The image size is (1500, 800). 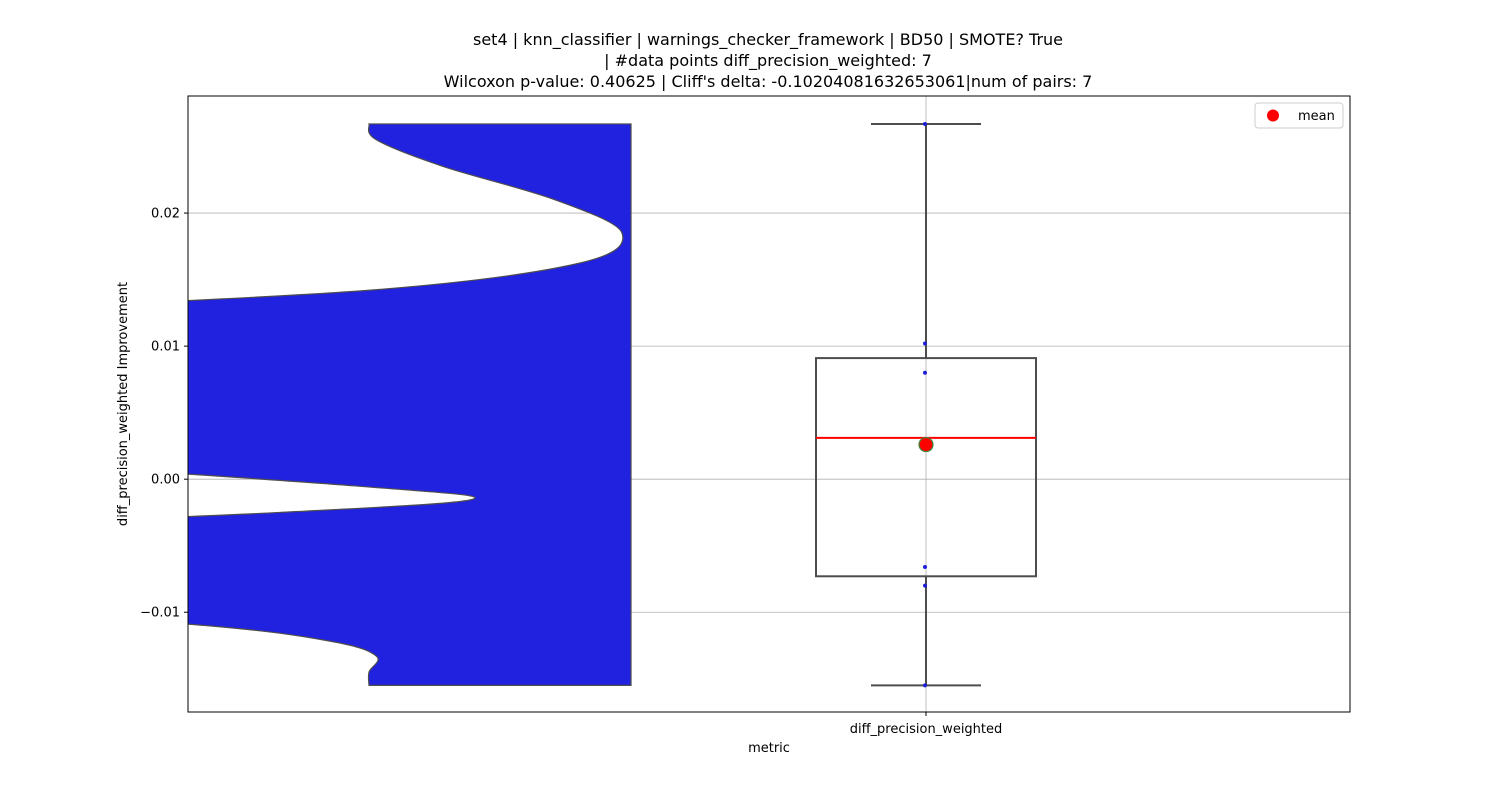 I want to click on mean-marker, so click(x=926, y=444).